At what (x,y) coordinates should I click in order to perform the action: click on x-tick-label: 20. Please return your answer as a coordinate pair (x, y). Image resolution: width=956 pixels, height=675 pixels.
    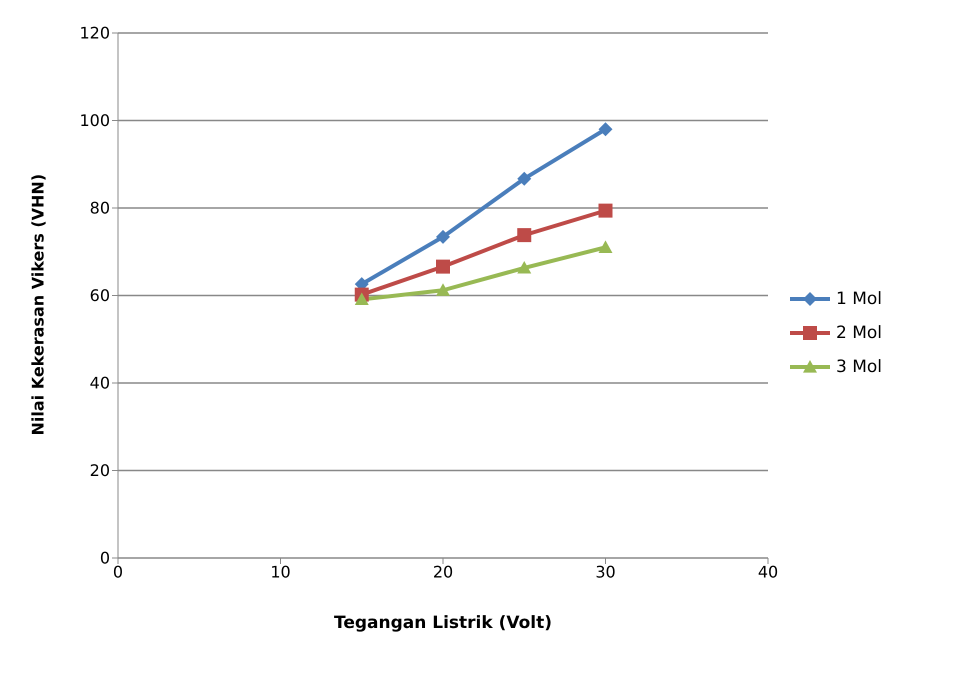
    Looking at the image, I should click on (443, 572).